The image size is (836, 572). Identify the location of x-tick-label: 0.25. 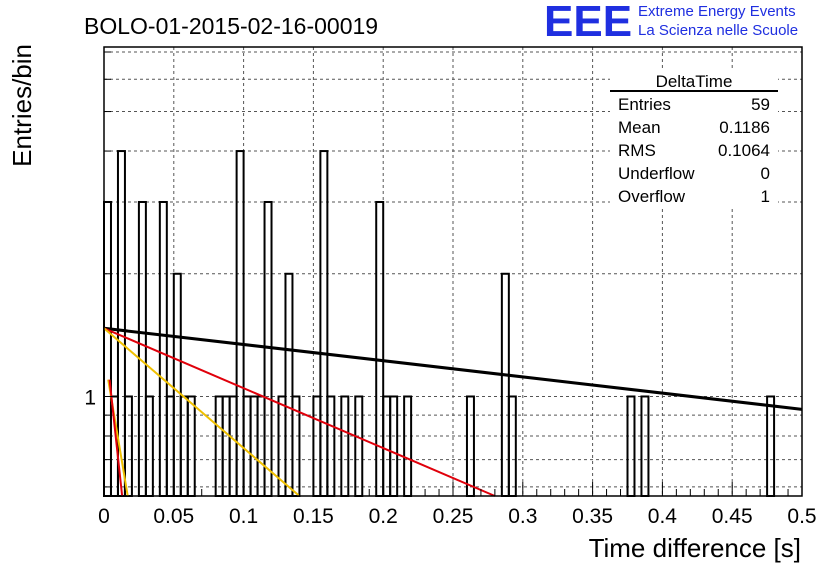
(453, 516).